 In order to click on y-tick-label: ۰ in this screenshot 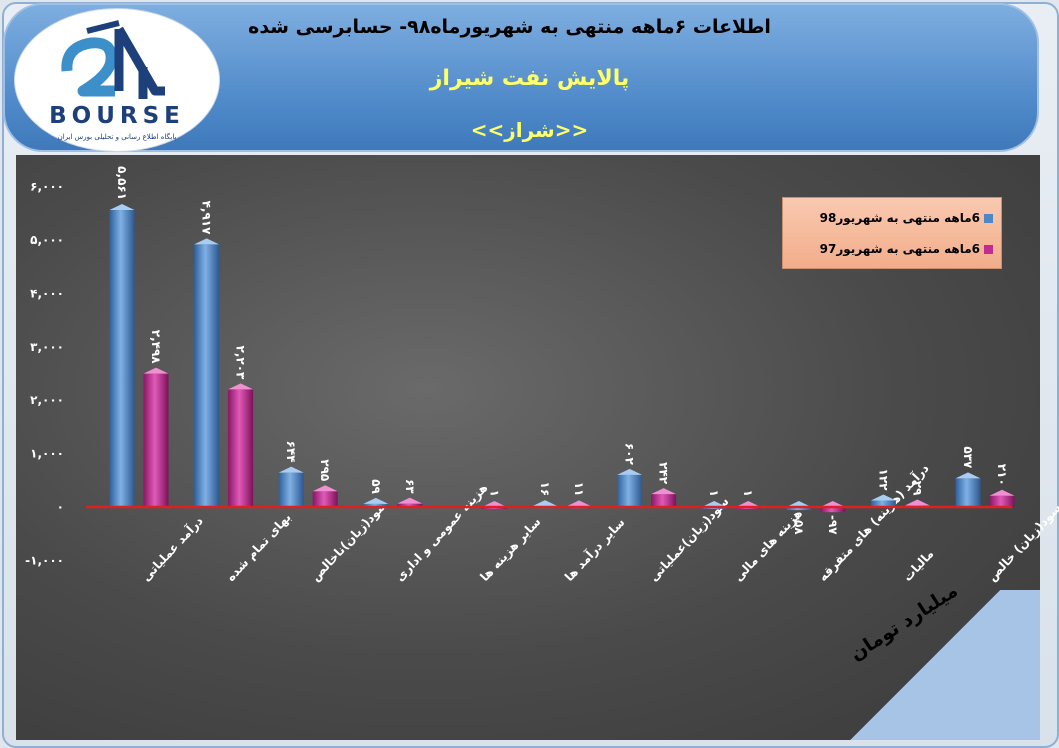, I will do `click(60, 507)`.